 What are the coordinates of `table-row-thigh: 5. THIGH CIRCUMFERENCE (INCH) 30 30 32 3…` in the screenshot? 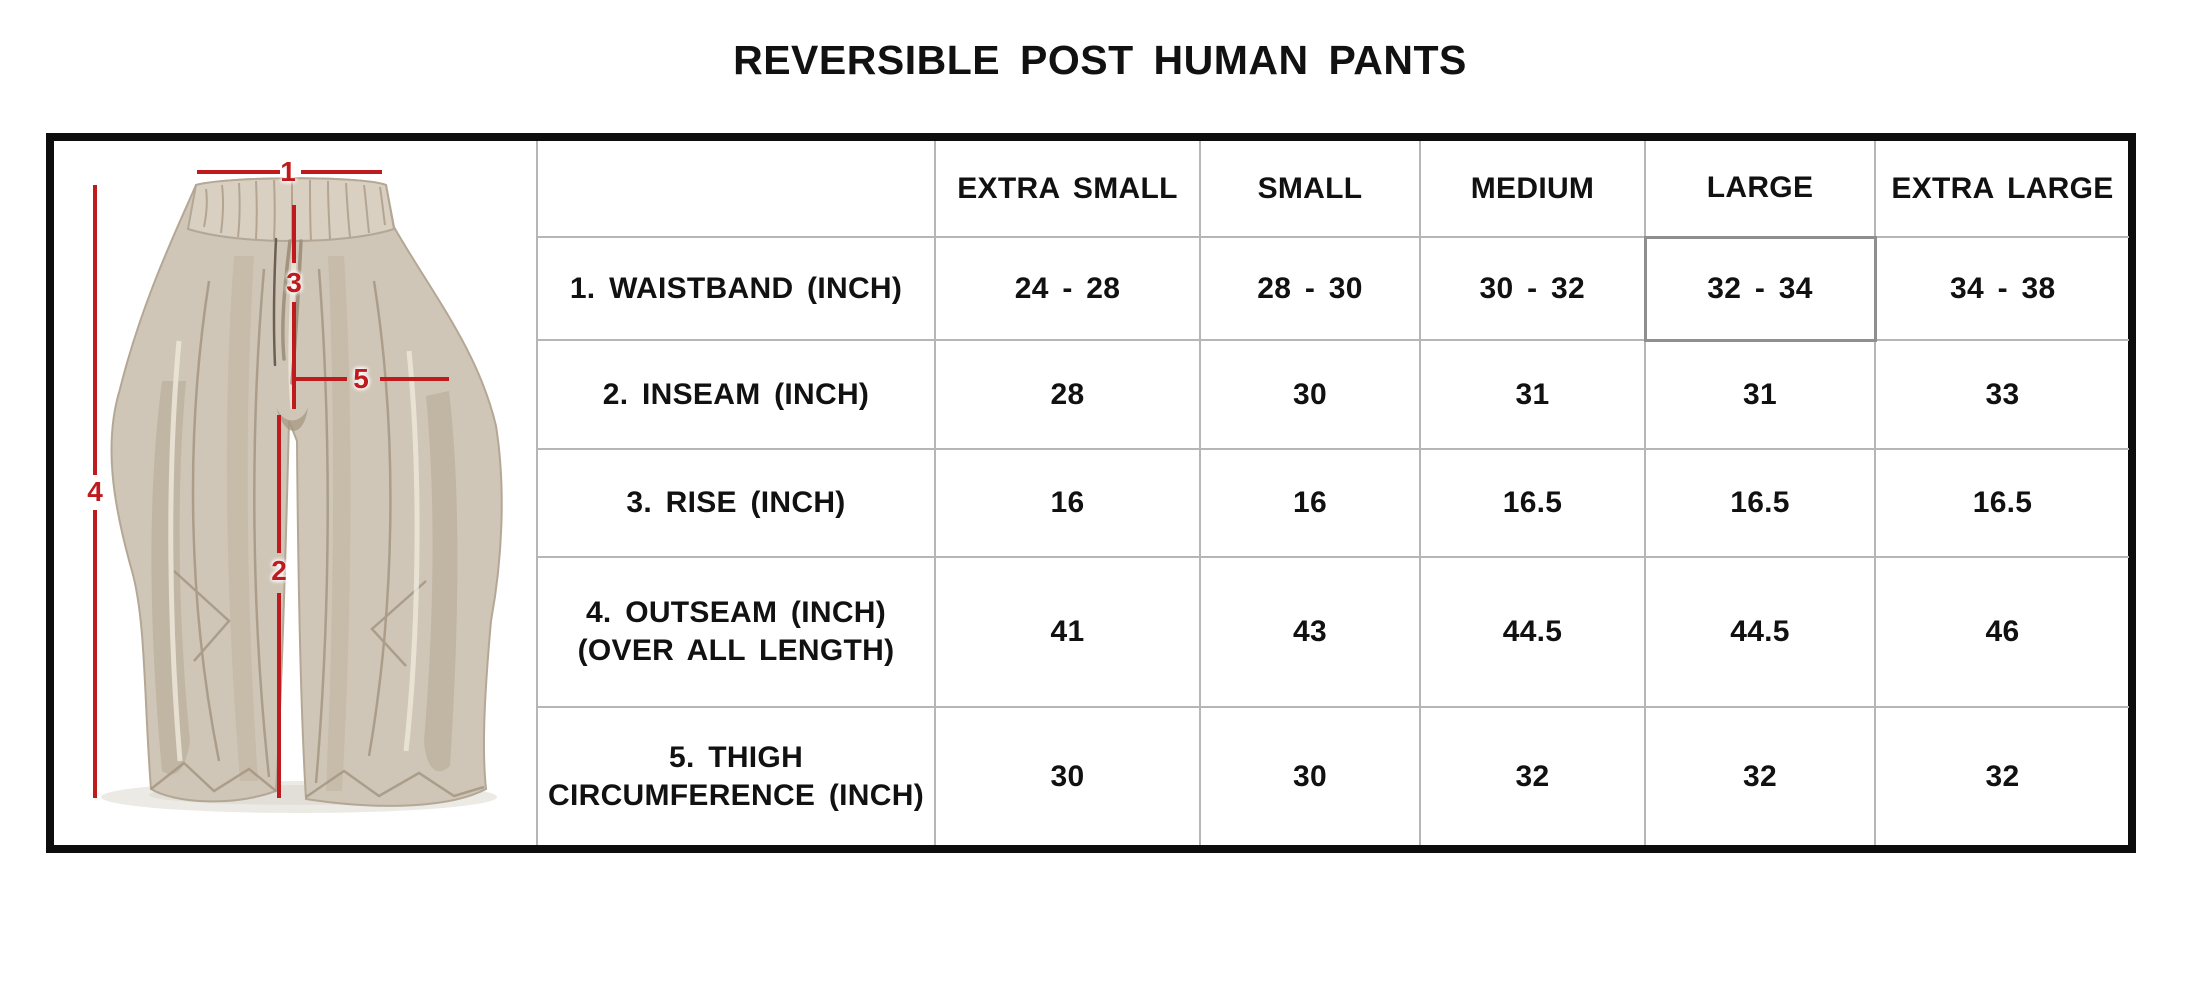 It's located at (1332, 775).